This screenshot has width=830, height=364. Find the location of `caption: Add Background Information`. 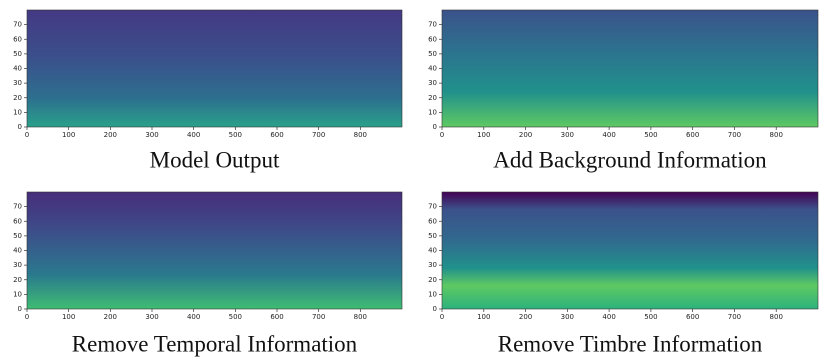

caption: Add Background Information is located at coordinates (630, 159).